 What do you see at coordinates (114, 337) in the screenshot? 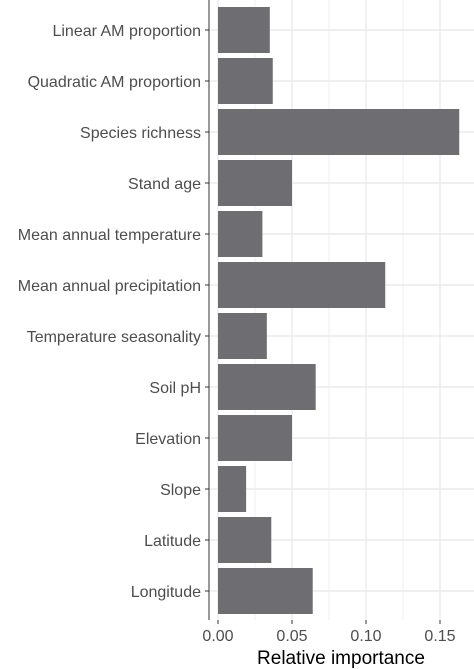
I see `category-label: Temperature seasonality` at bounding box center [114, 337].